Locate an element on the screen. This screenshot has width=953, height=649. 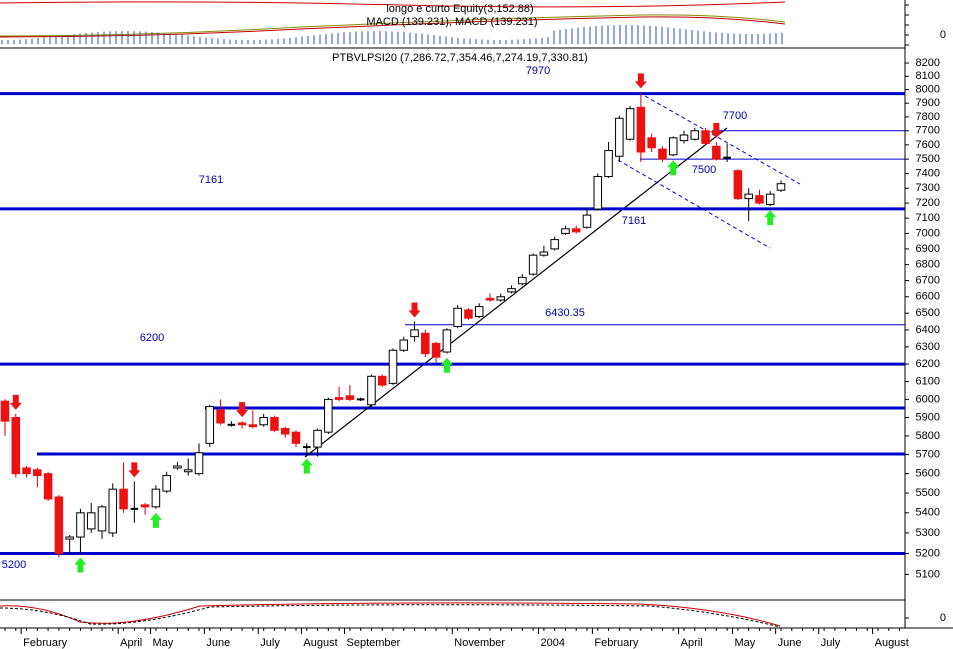
x-tick-label: July is located at coordinates (270, 643).